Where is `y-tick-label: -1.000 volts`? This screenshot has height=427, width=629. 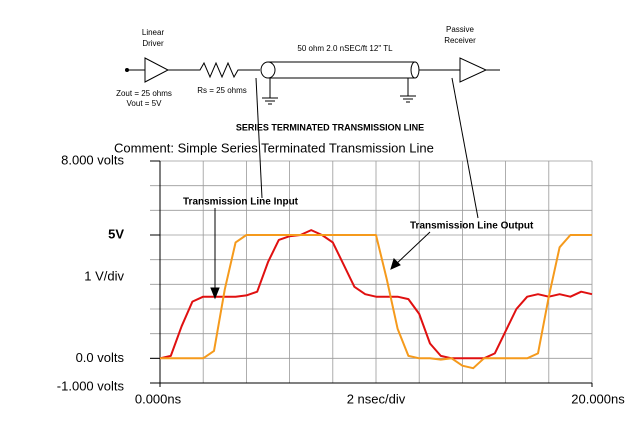
y-tick-label: -1.000 volts is located at coordinates (91, 385).